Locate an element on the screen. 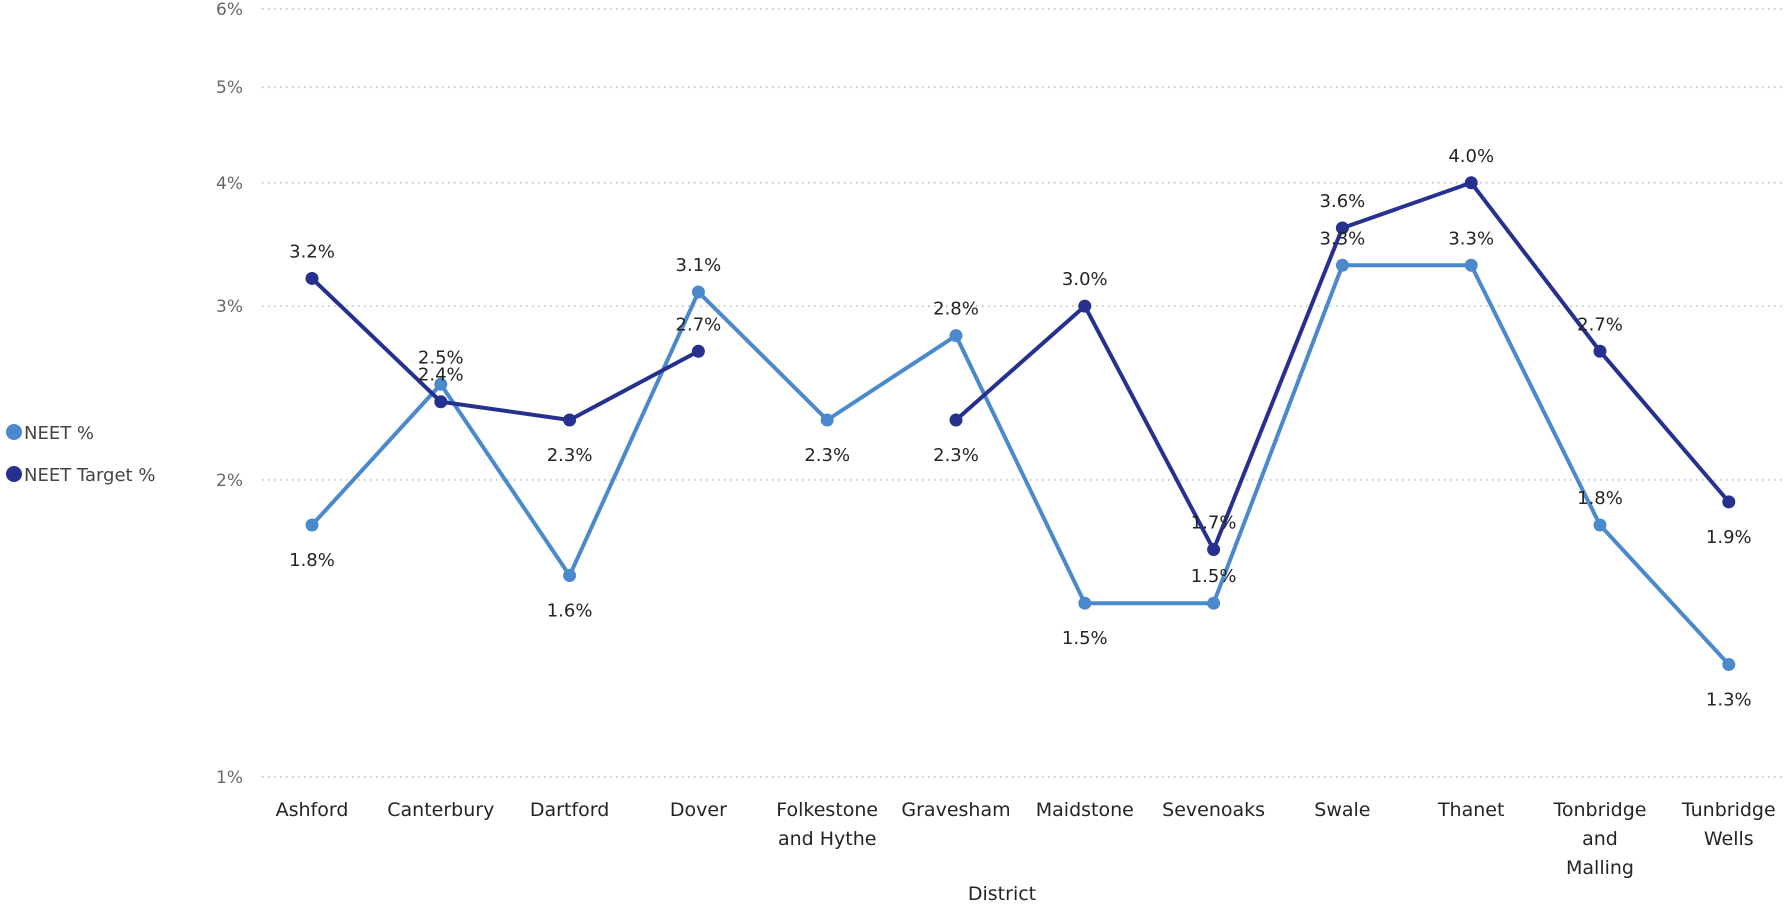 Image resolution: width=1785 pixels, height=906 pixels. x-category-label: Gravesham is located at coordinates (955, 810).